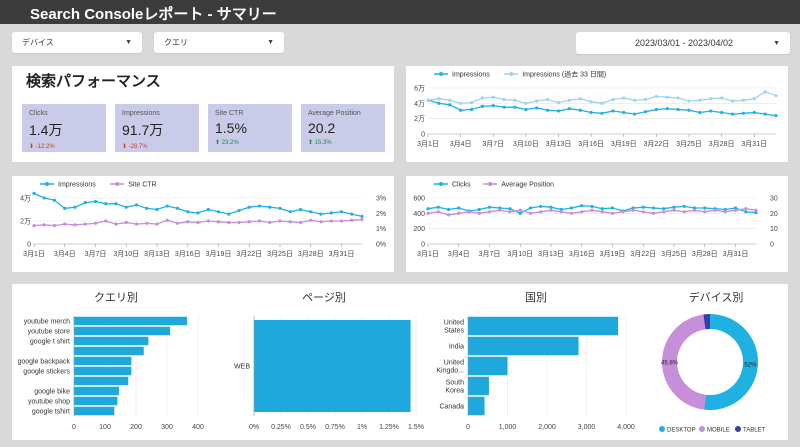 Image resolution: width=800 pixels, height=447 pixels. I want to click on x-tick-label: 1.25%, so click(389, 427).